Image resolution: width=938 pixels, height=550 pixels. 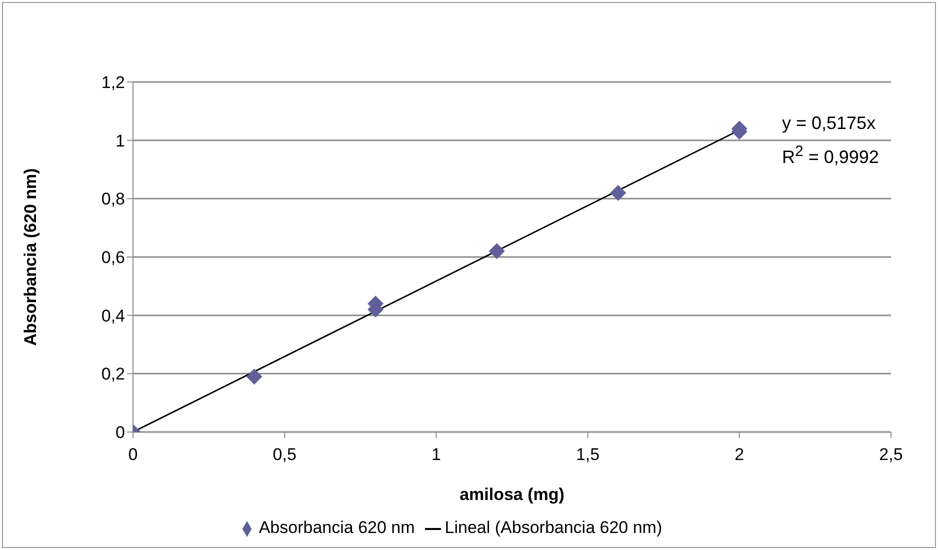 What do you see at coordinates (120, 432) in the screenshot?
I see `y-tick-label: 0` at bounding box center [120, 432].